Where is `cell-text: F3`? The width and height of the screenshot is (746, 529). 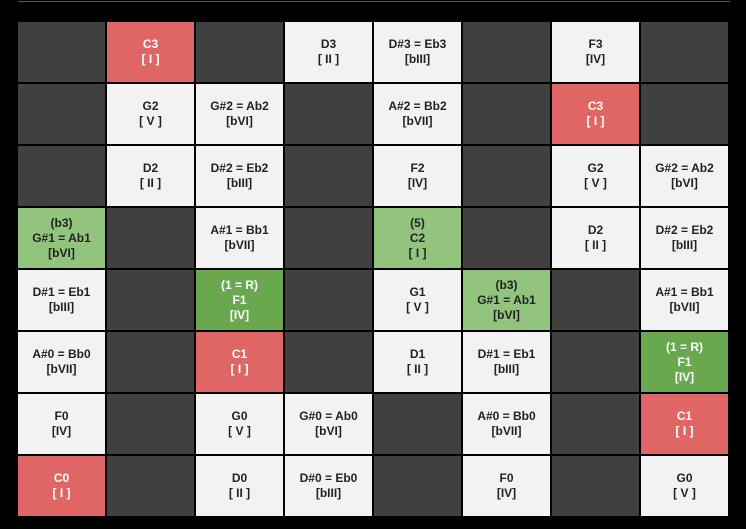 cell-text: F3 is located at coordinates (595, 44).